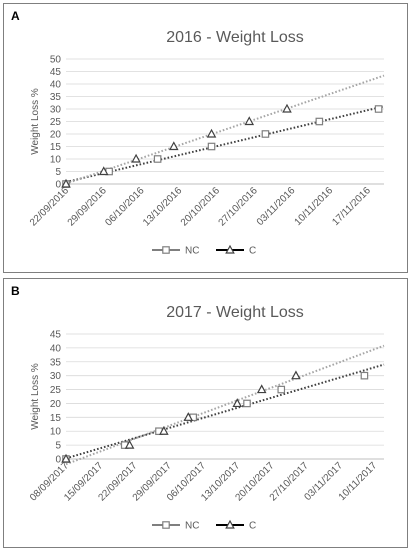 The height and width of the screenshot is (550, 412). What do you see at coordinates (235, 37) in the screenshot?
I see `chart-title: 2016 - Weight Loss` at bounding box center [235, 37].